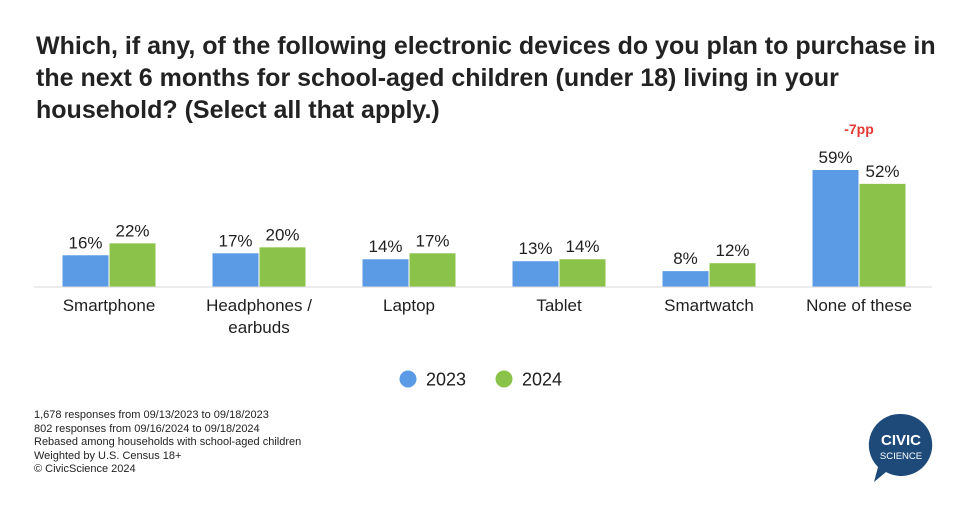 The image size is (966, 518). I want to click on legend-label: 2024, so click(542, 380).